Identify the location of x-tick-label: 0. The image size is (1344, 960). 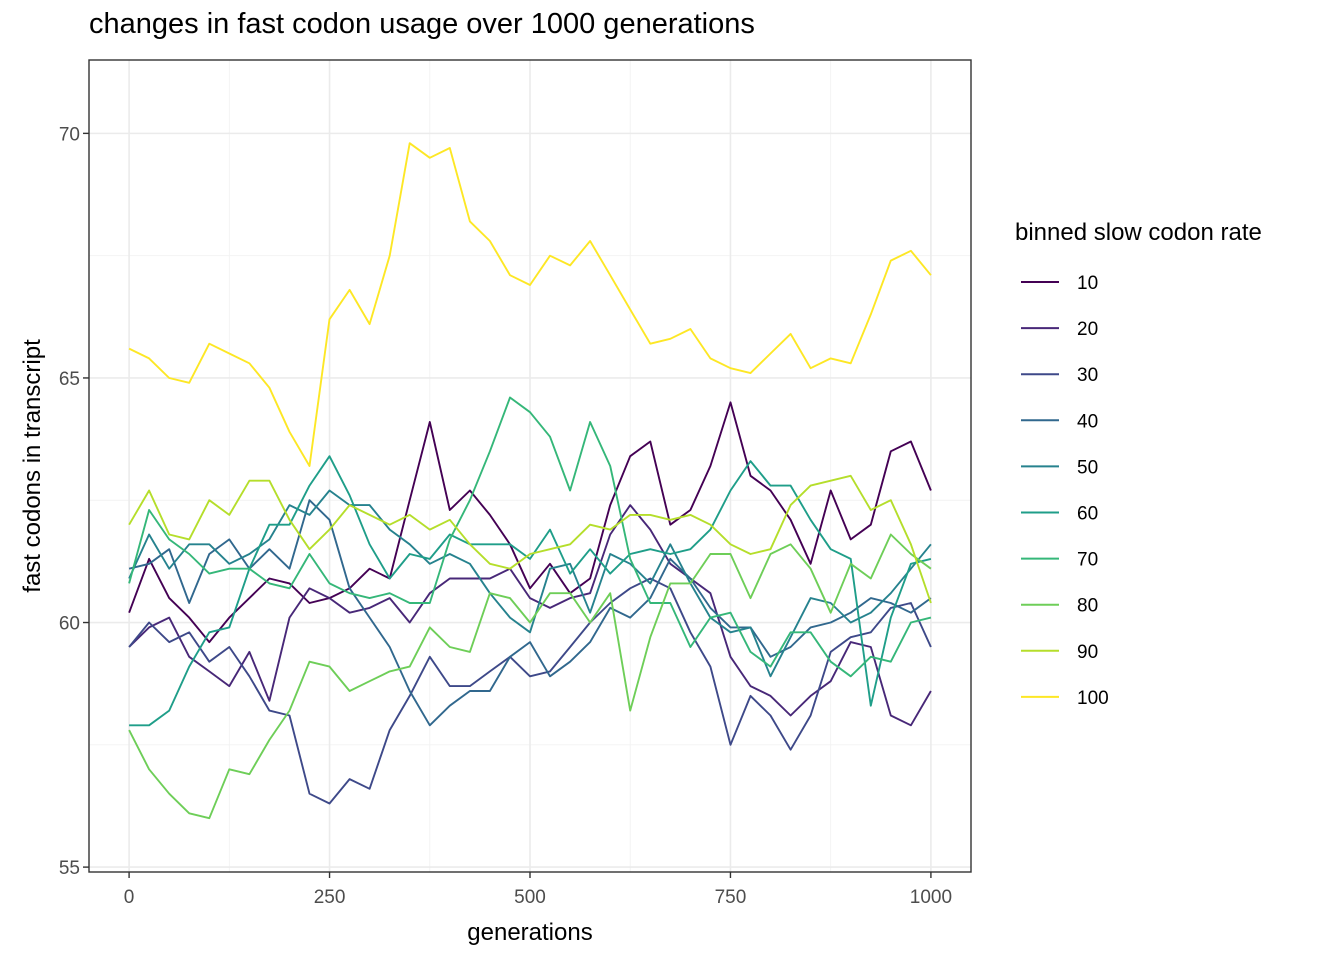
(129, 897).